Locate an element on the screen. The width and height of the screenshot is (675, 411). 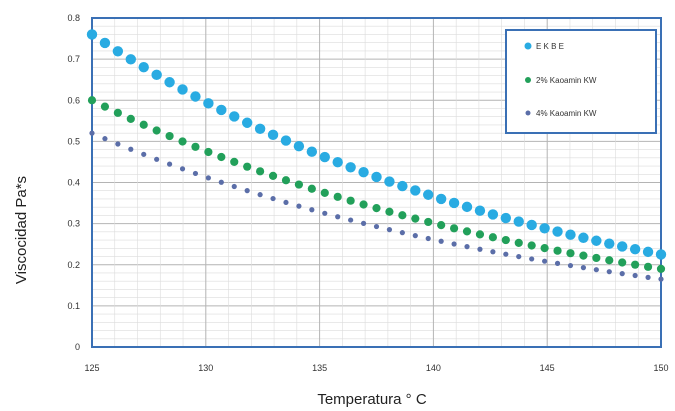
x-tick-label: 145 is located at coordinates (547, 368).